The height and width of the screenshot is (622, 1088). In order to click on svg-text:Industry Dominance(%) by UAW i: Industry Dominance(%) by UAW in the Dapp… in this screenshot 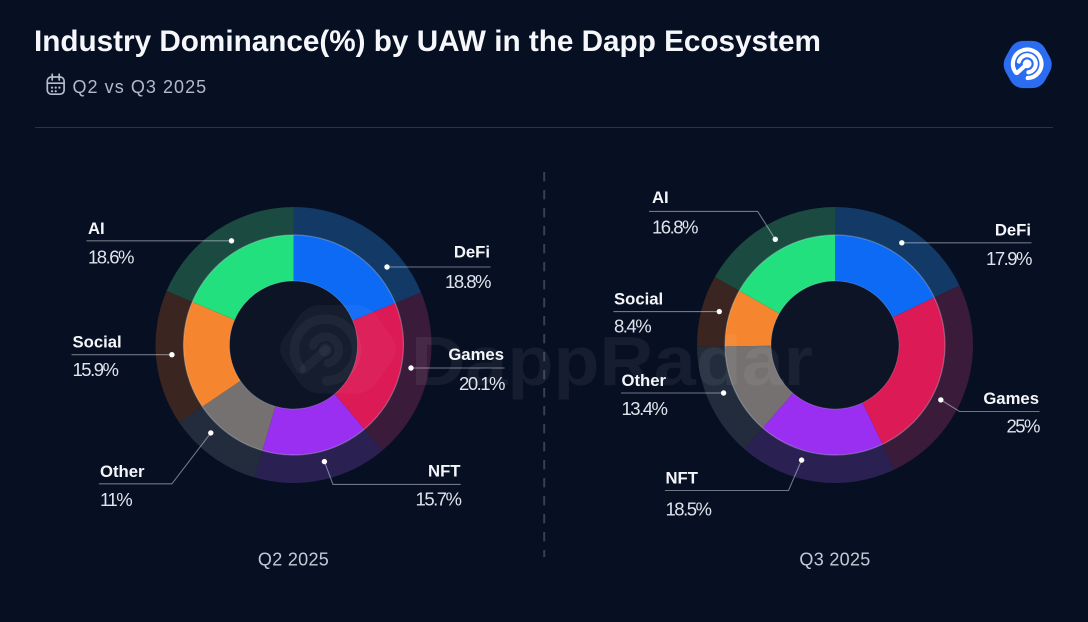, I will do `click(427, 41)`.